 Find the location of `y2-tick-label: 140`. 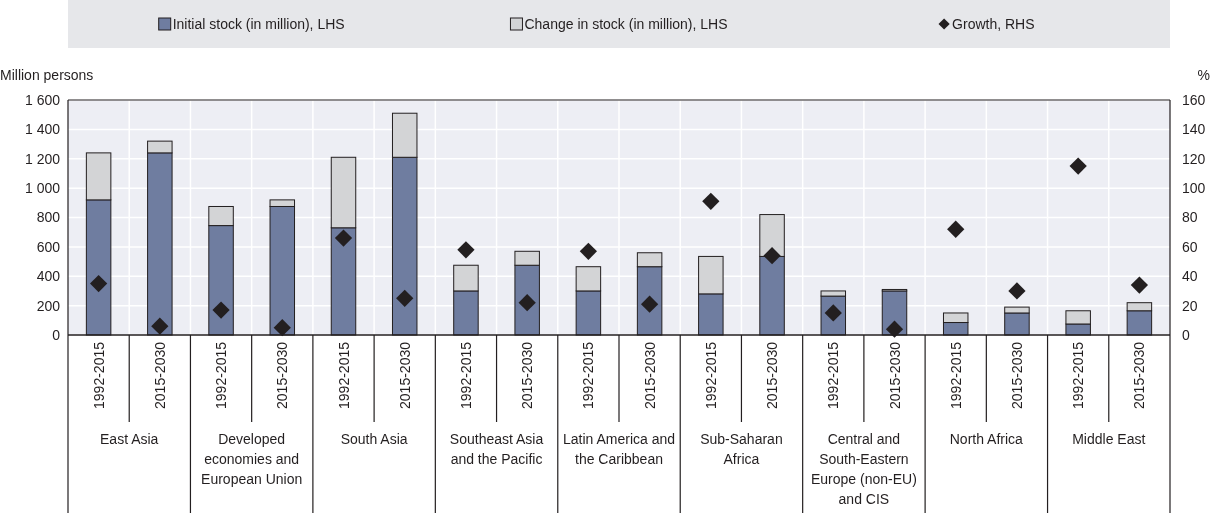

y2-tick-label: 140 is located at coordinates (1194, 129).